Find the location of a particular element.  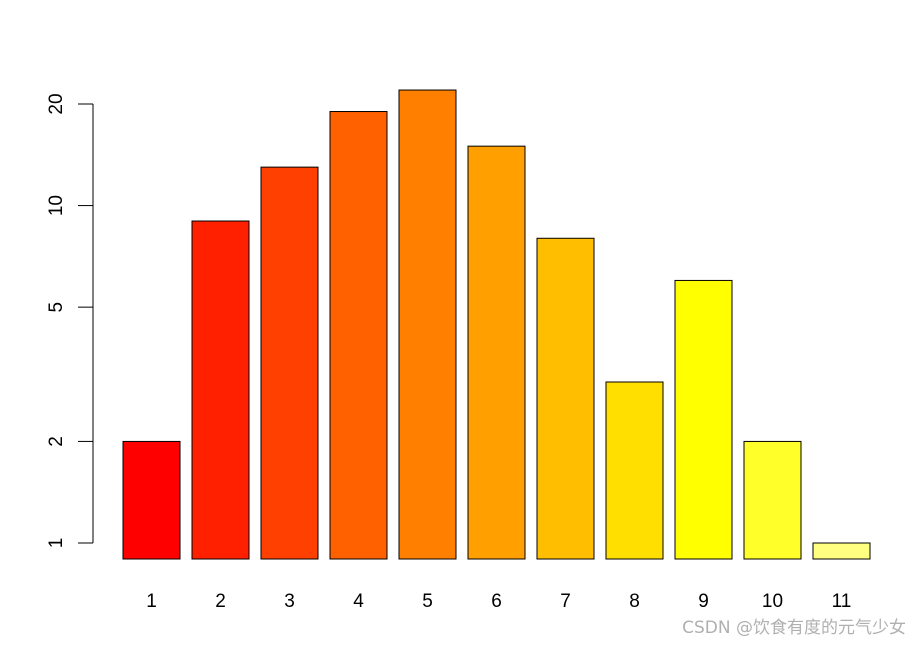

x-tick-label-7: 7 is located at coordinates (565, 601).